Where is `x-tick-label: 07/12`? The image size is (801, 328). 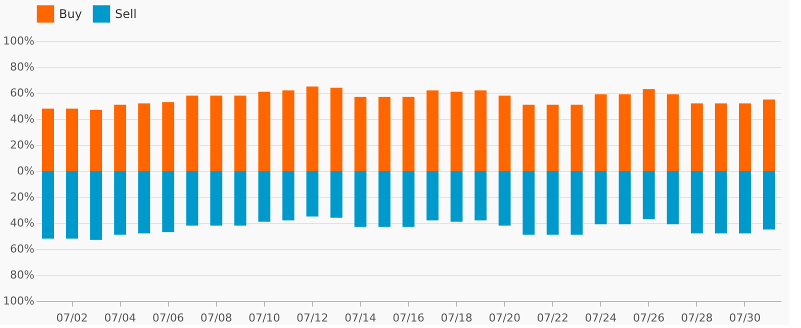 x-tick-label: 07/12 is located at coordinates (312, 318).